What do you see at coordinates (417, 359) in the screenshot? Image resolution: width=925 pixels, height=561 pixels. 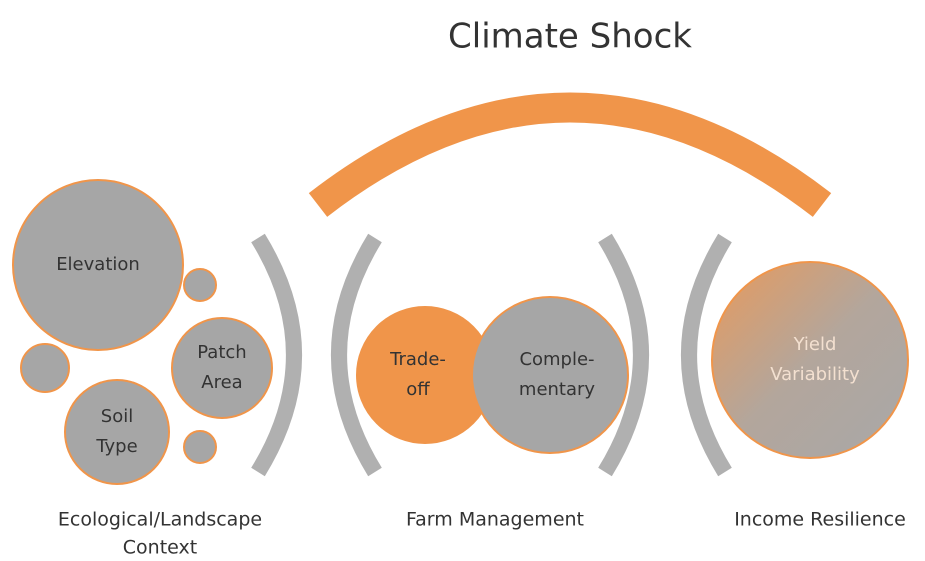 I see `node-label: Trade-` at bounding box center [417, 359].